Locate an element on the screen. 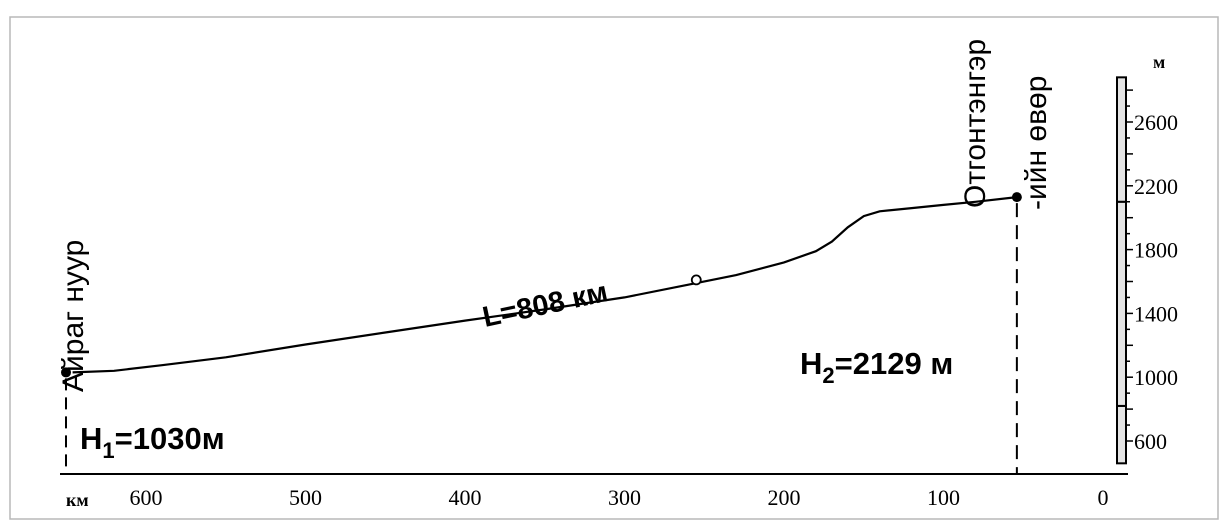 Image resolution: width=1230 pixels, height=531 pixels. y-tick-label: 1400 is located at coordinates (1156, 313).